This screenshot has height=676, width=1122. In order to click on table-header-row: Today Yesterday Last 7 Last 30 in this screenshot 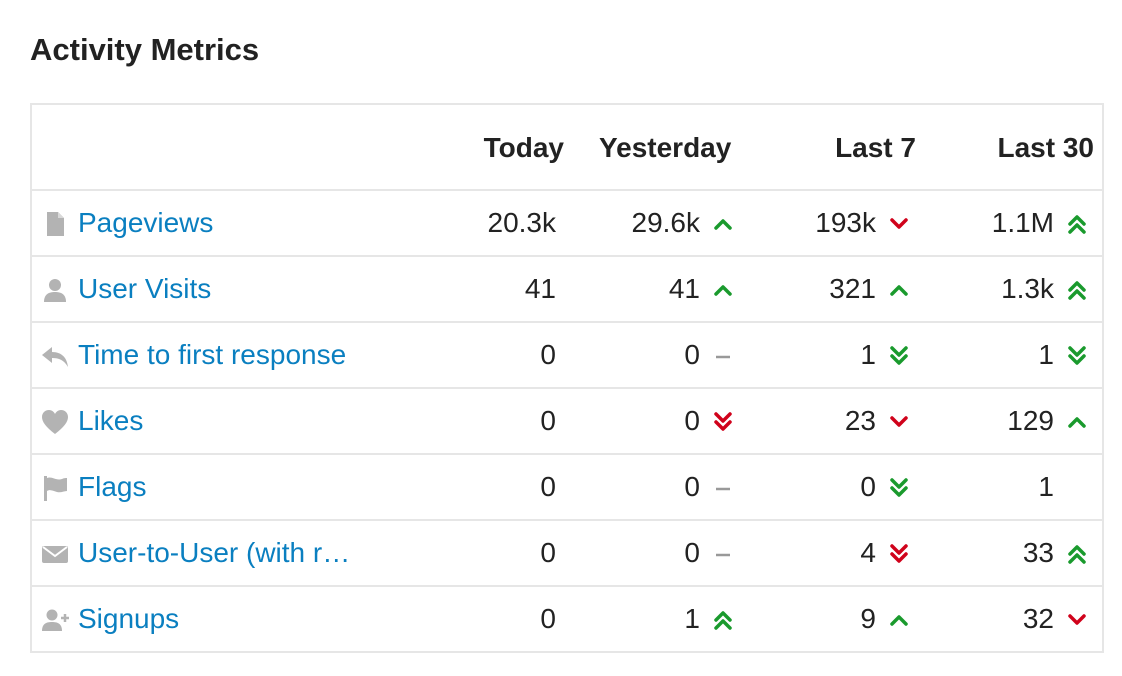, I will do `click(567, 147)`.